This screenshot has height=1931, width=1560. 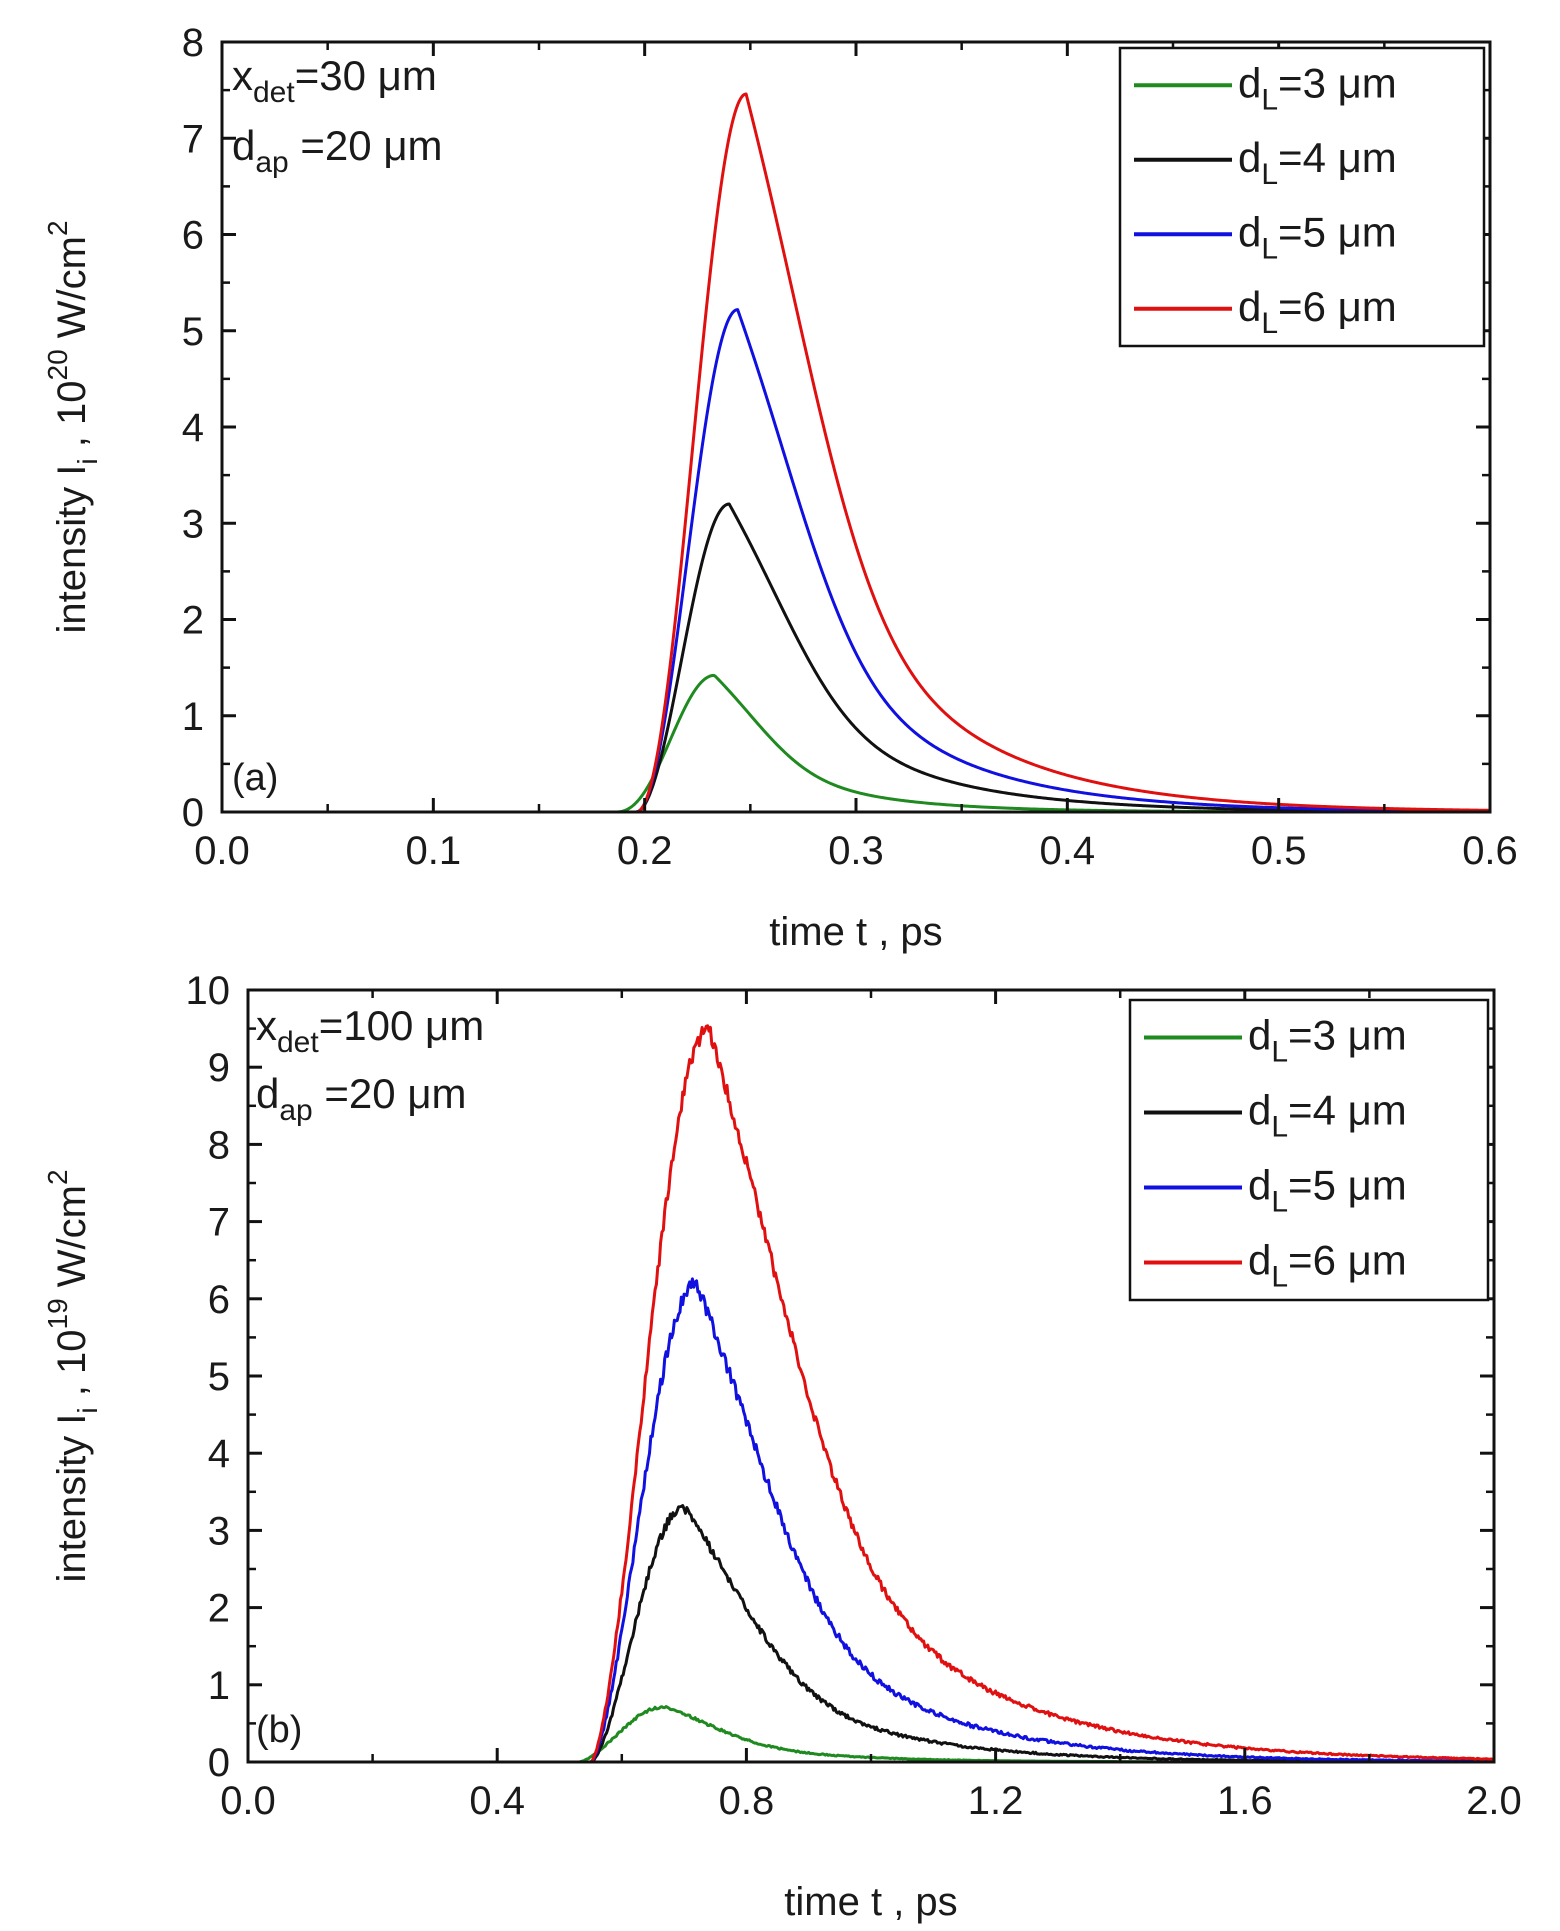 I want to click on x-tick-label: 1.2, so click(x=996, y=1801).